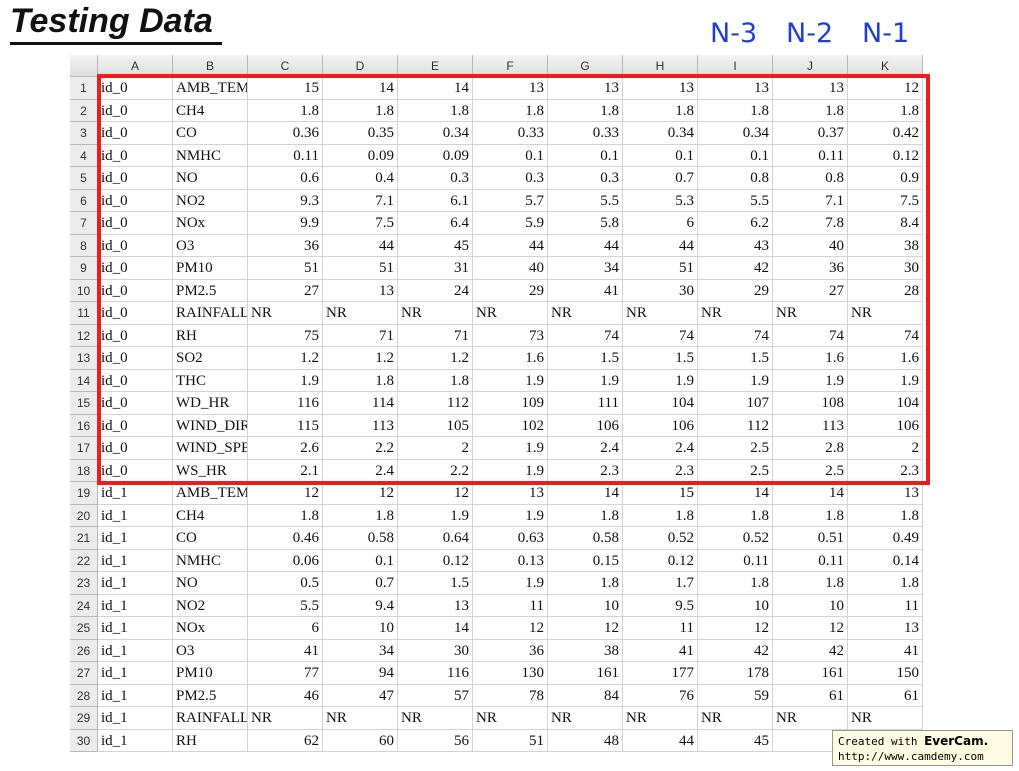 The height and width of the screenshot is (771, 1019). I want to click on cell: 48, so click(585, 740).